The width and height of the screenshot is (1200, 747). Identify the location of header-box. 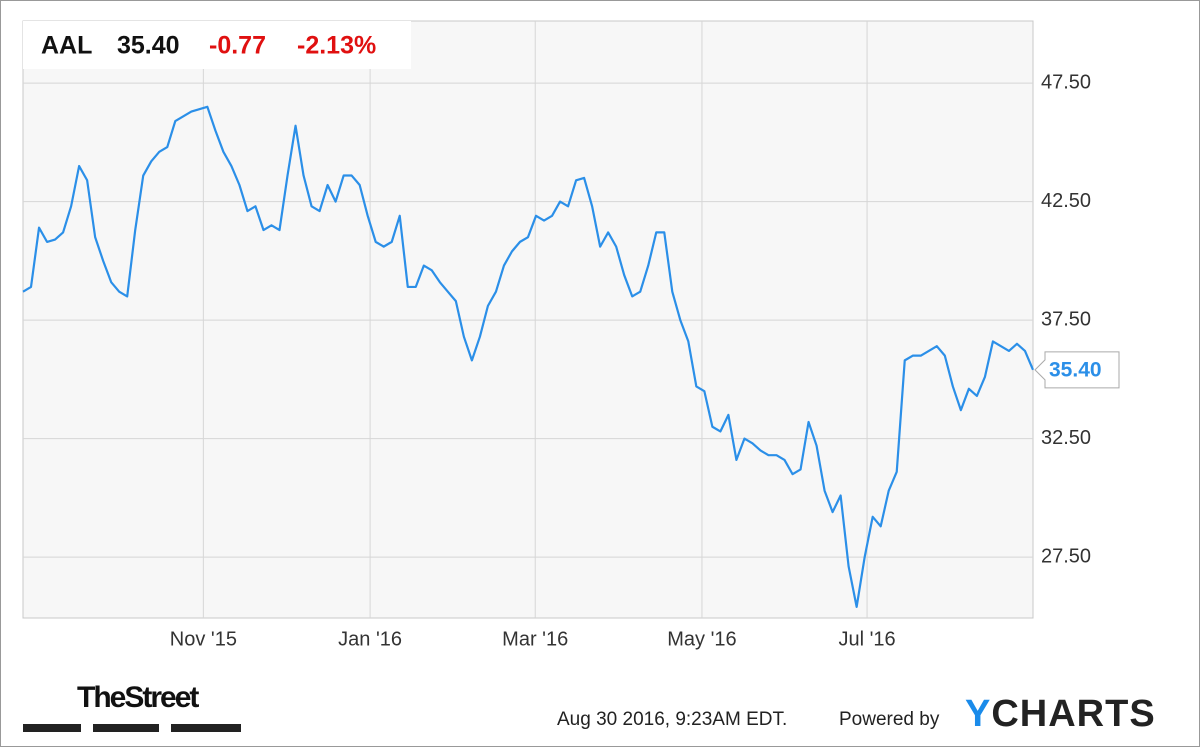
(217, 45).